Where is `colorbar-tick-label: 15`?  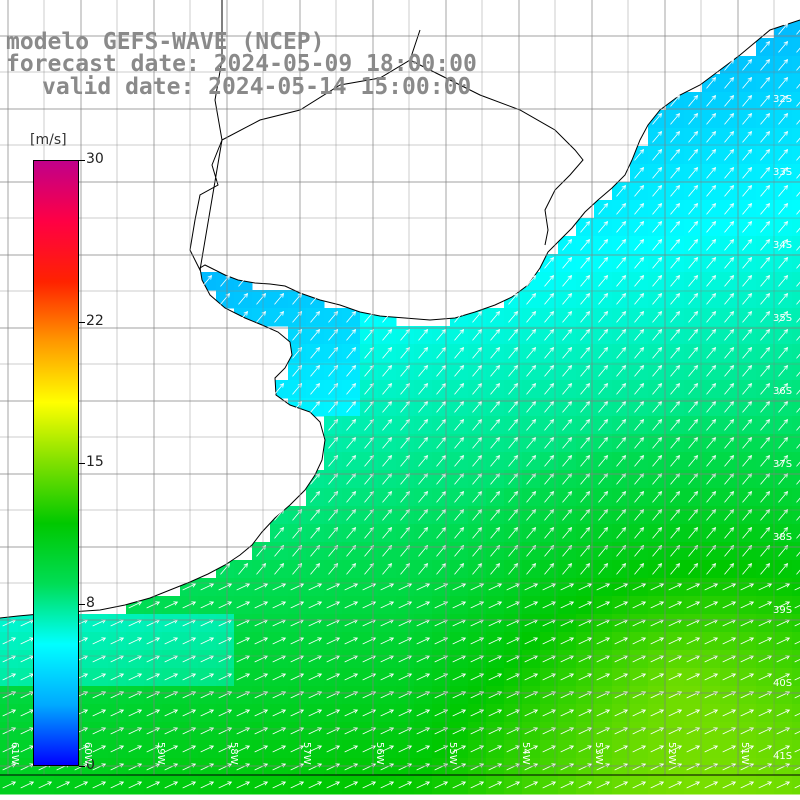 colorbar-tick-label: 15 is located at coordinates (95, 462).